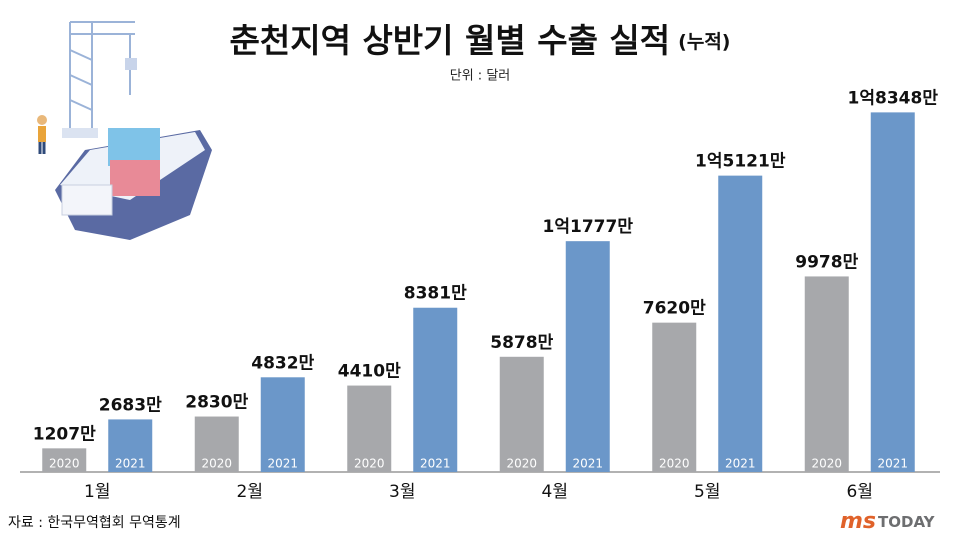 This screenshot has height=540, width=960. Describe the element at coordinates (588, 227) in the screenshot. I see `value-label: 1억1777만` at that location.